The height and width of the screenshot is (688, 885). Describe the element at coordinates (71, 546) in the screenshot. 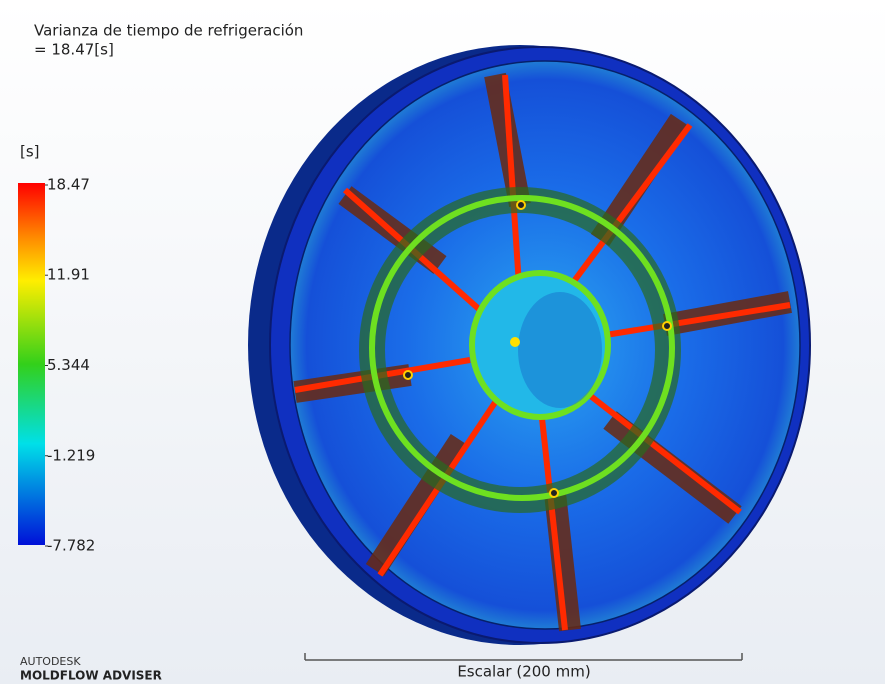

I see `legend-tick-label: -7.782` at that location.